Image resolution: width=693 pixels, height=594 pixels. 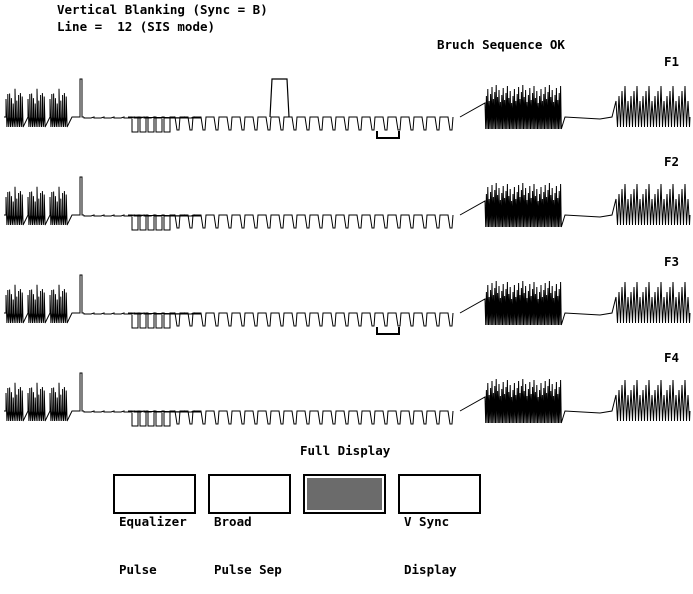 I want to click on v-sync-display-button: V Sync Display, so click(x=439, y=525).